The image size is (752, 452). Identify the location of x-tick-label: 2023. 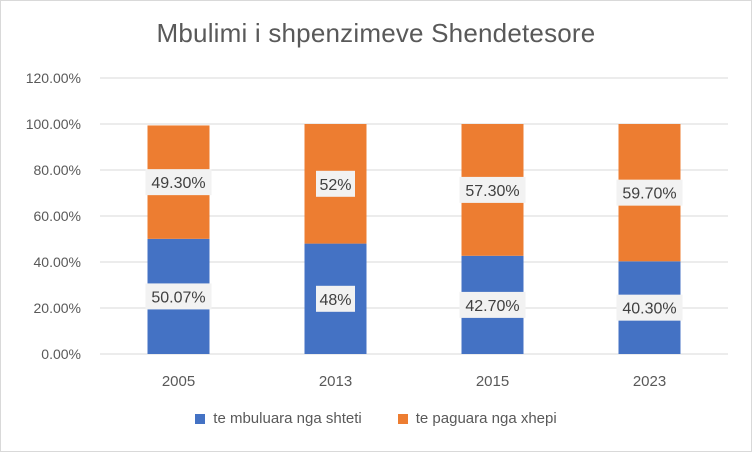
(649, 381).